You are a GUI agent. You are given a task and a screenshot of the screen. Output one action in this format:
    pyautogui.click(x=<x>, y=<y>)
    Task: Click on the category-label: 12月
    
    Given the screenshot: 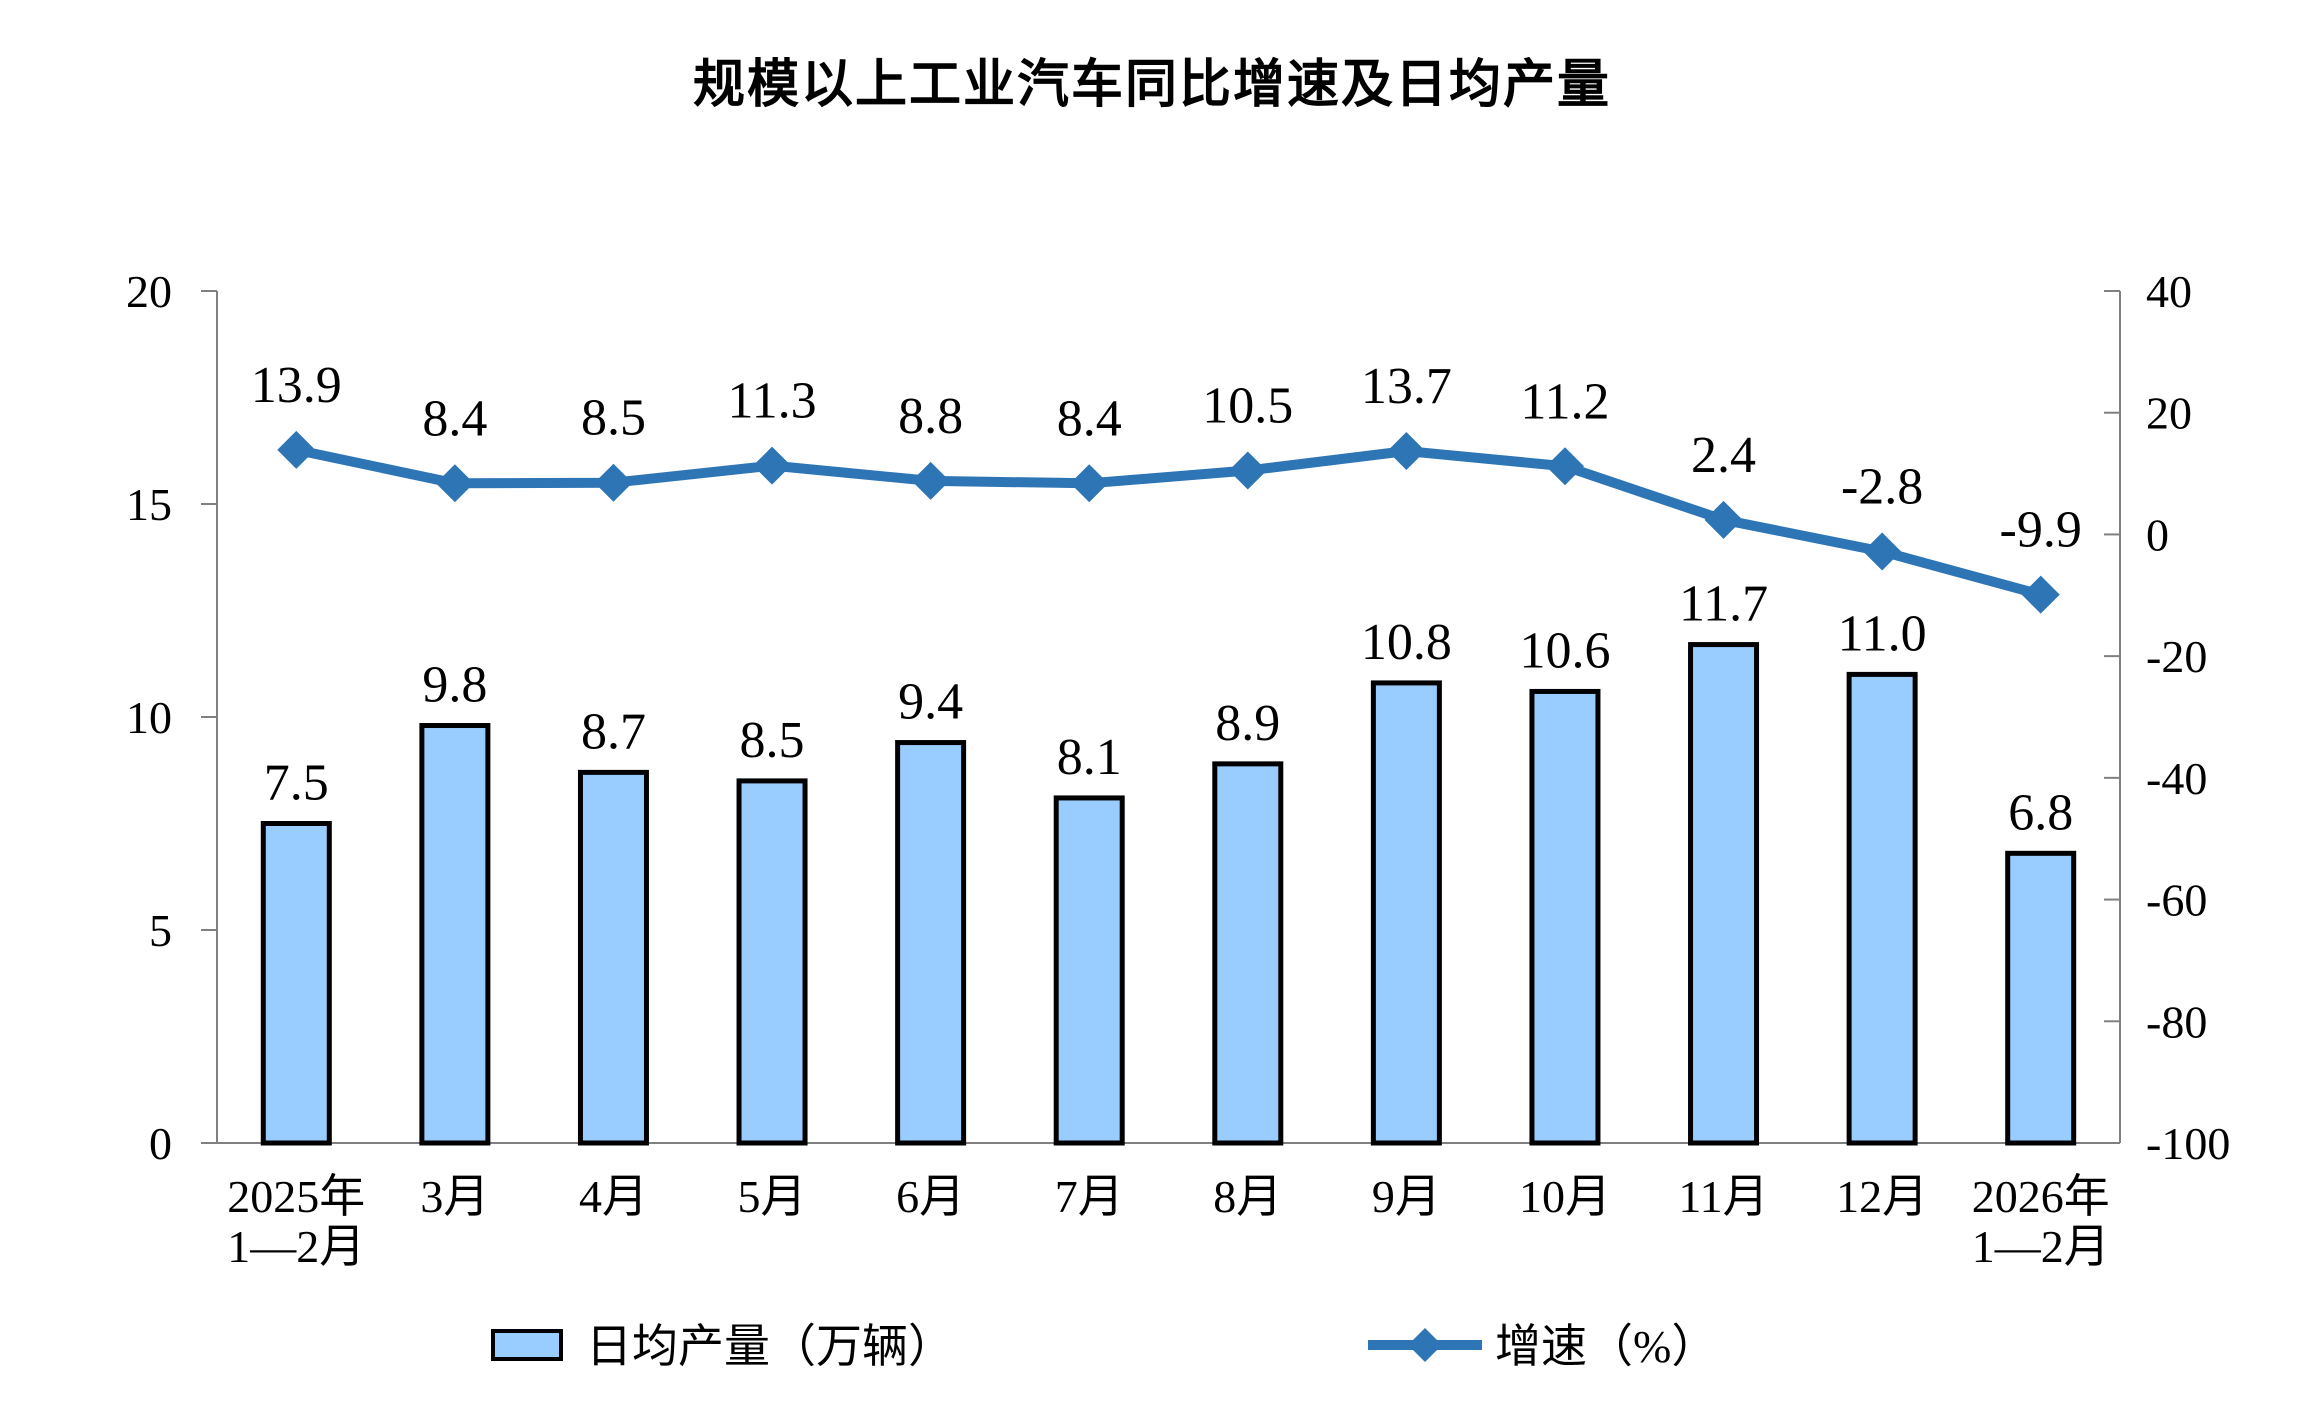 What is the action you would take?
    pyautogui.click(x=1882, y=1196)
    